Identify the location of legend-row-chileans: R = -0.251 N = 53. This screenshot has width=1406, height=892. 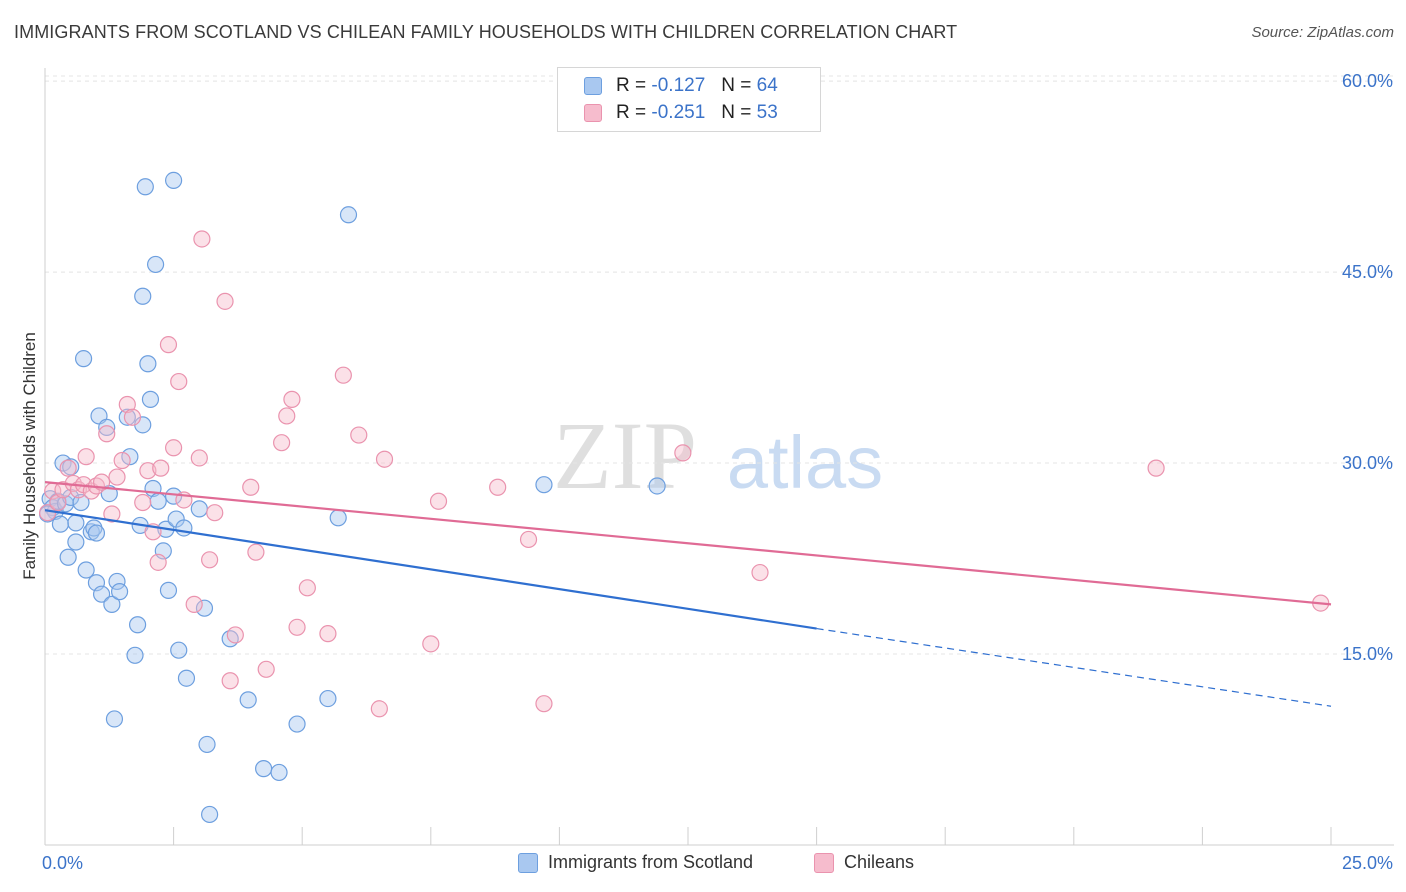
(681, 113).